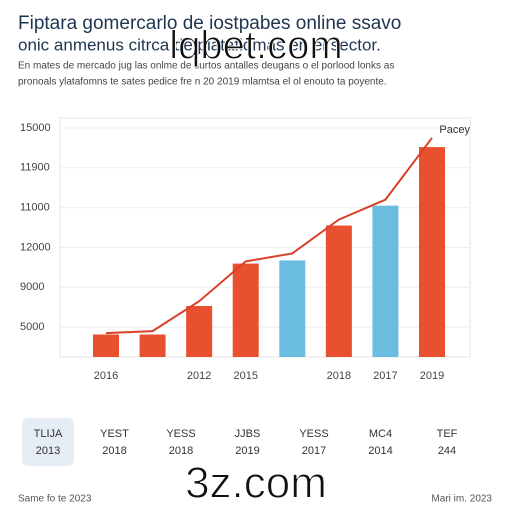 The image size is (512, 512). I want to click on item-value: 2013, so click(48, 451).